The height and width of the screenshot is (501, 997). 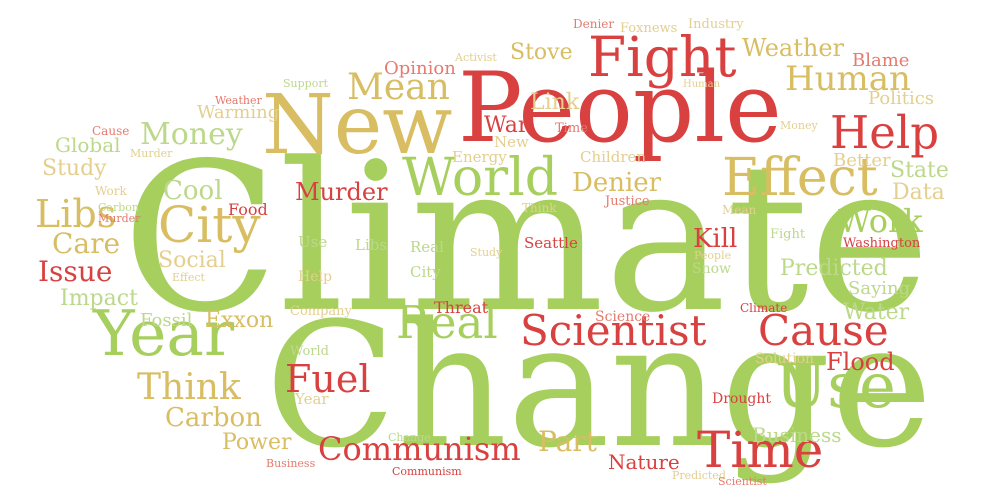 What do you see at coordinates (238, 112) in the screenshot?
I see `word-warming: Warming` at bounding box center [238, 112].